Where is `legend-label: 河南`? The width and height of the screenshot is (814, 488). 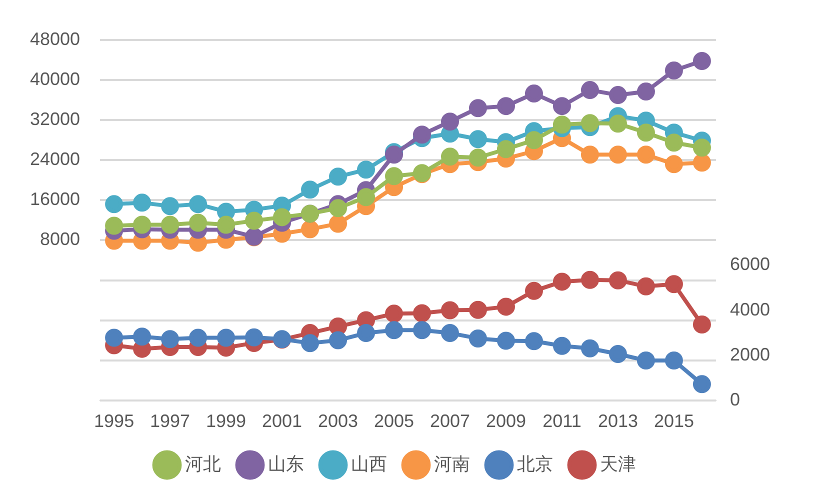
legend-label: 河南 is located at coordinates (452, 464).